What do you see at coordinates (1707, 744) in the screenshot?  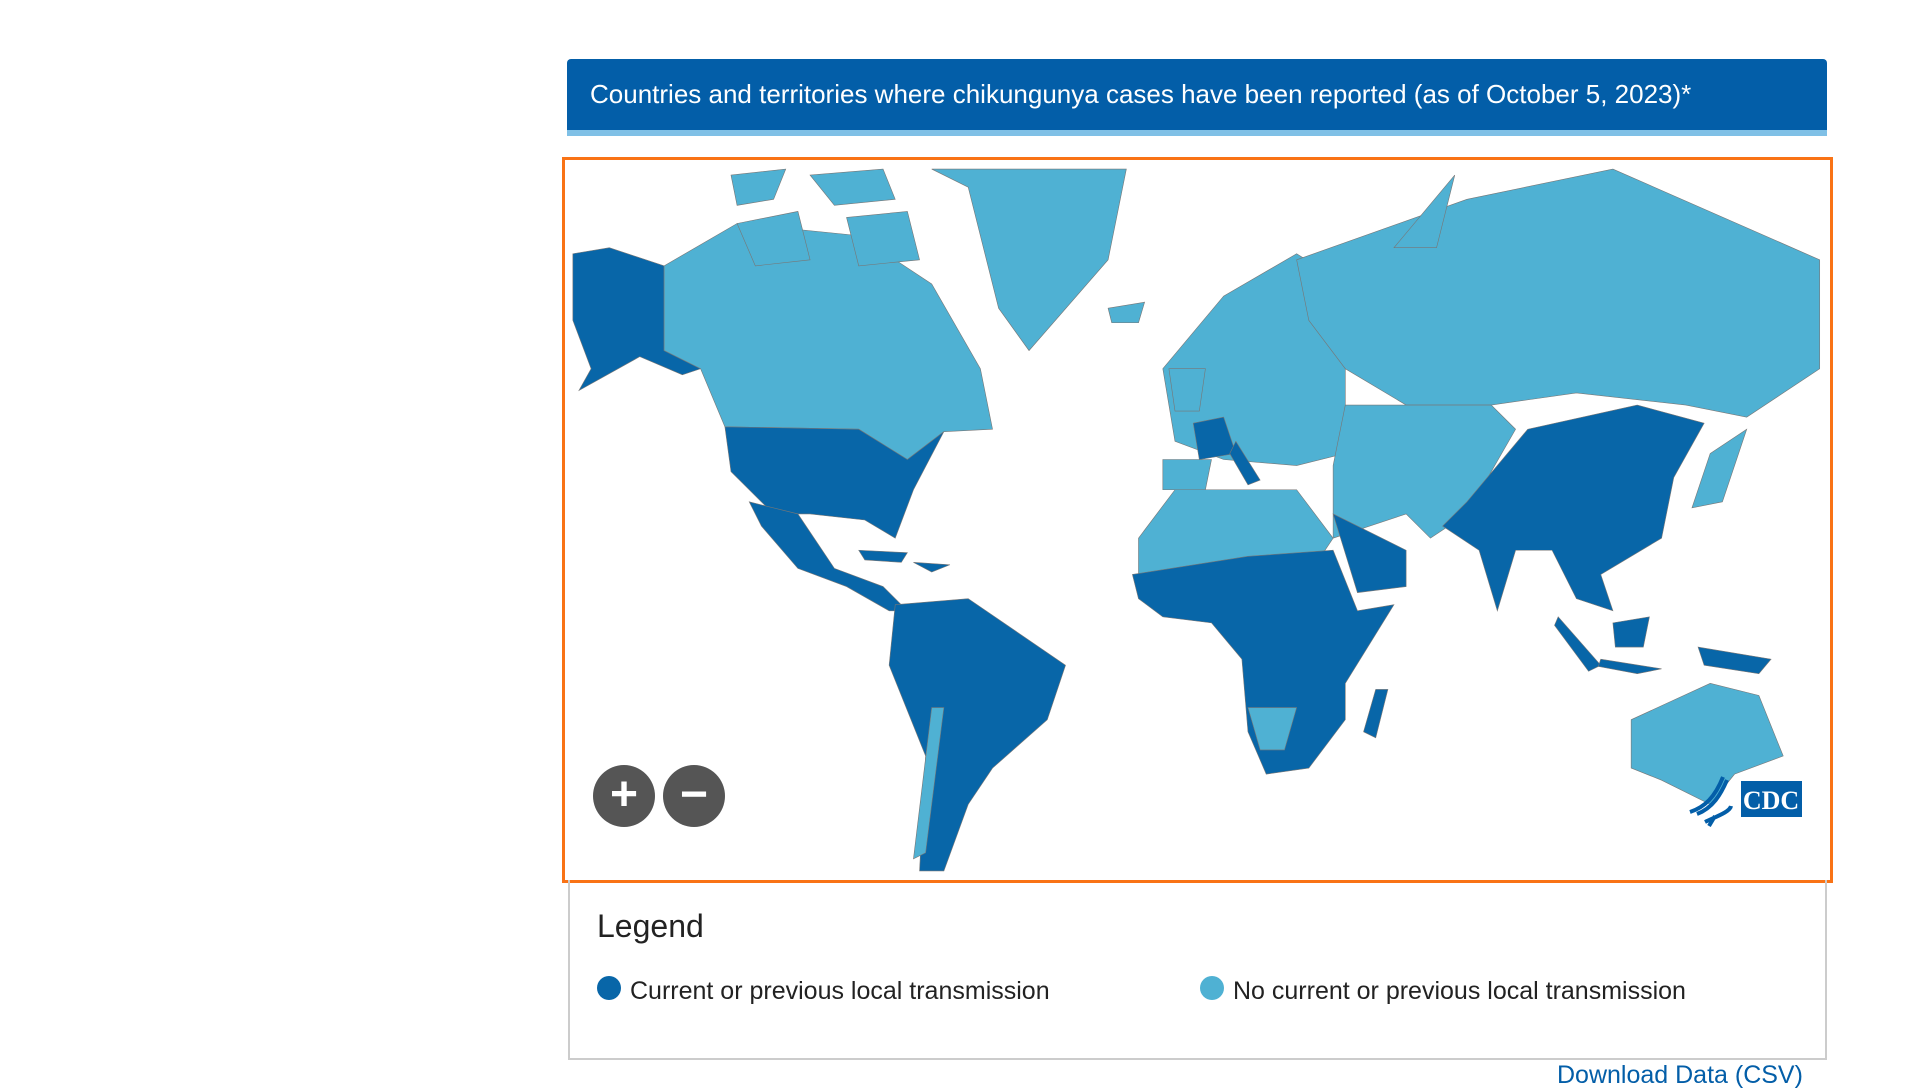 I see `region-australia` at bounding box center [1707, 744].